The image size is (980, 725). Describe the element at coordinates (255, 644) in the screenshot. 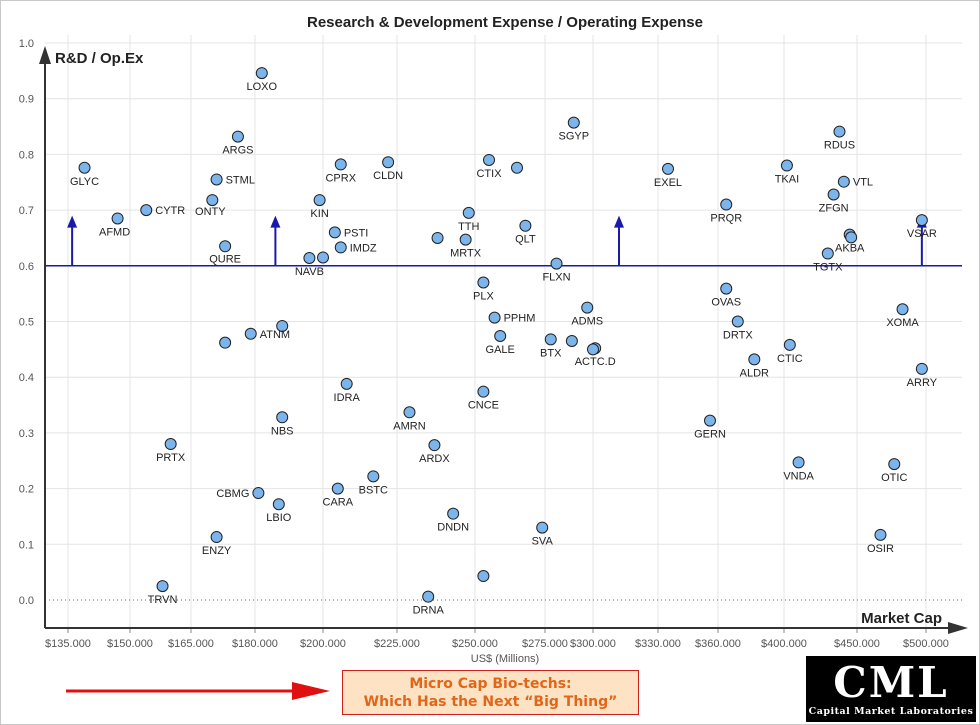

I see `x-tick-label: $180.000` at that location.